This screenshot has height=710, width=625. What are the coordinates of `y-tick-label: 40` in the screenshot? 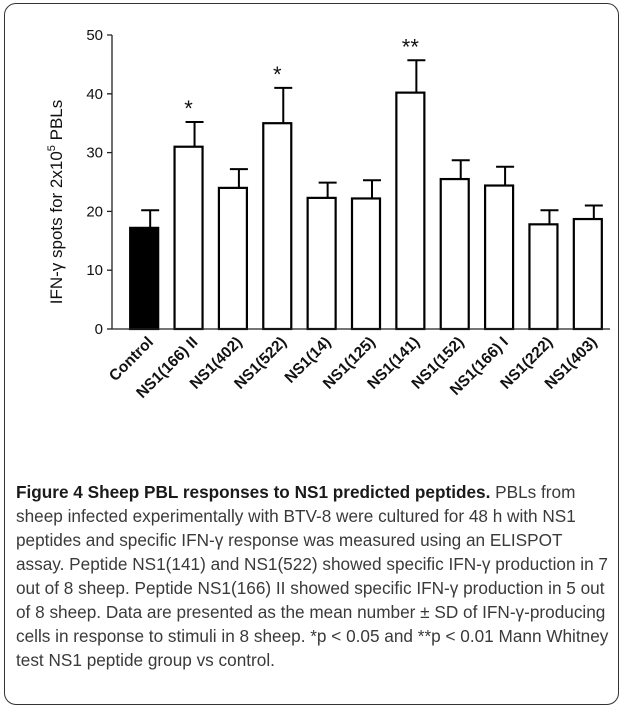 It's located at (94, 94).